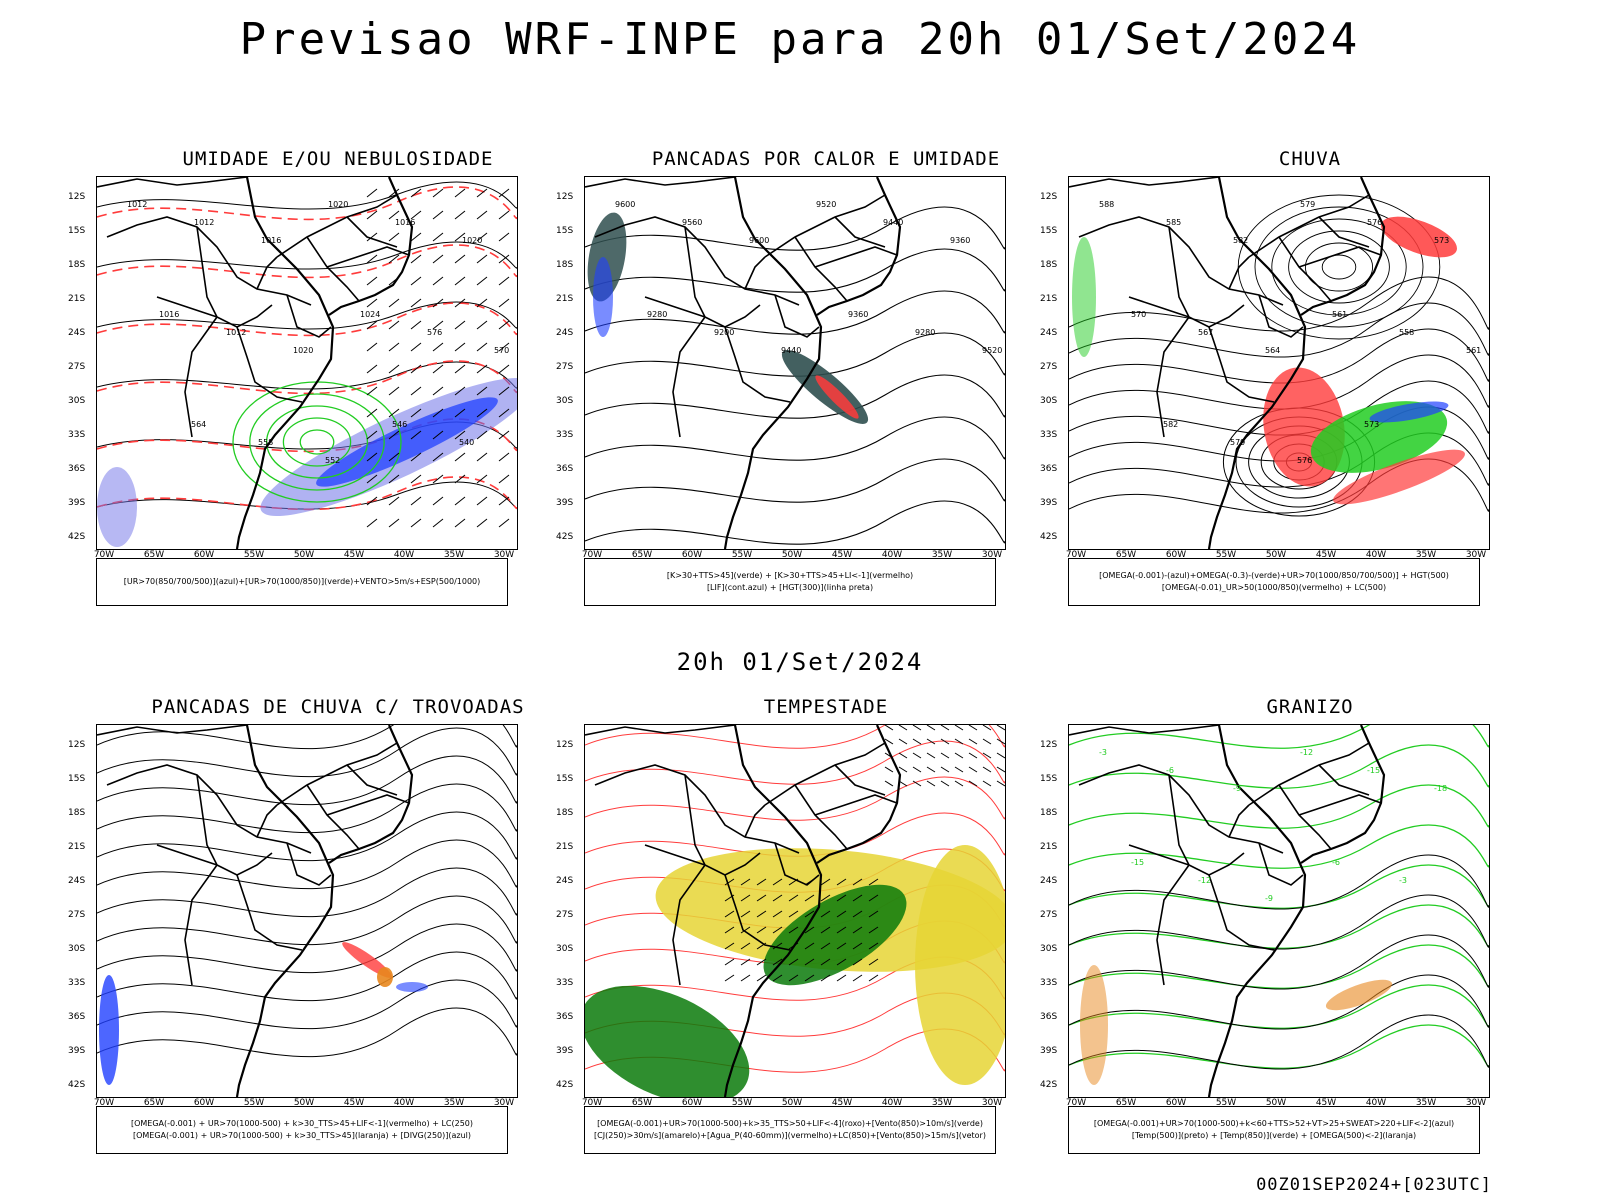 The width and height of the screenshot is (1600, 1200). What do you see at coordinates (800, 662) in the screenshot?
I see `subtitle-date: 20h 01/Set/2024` at bounding box center [800, 662].